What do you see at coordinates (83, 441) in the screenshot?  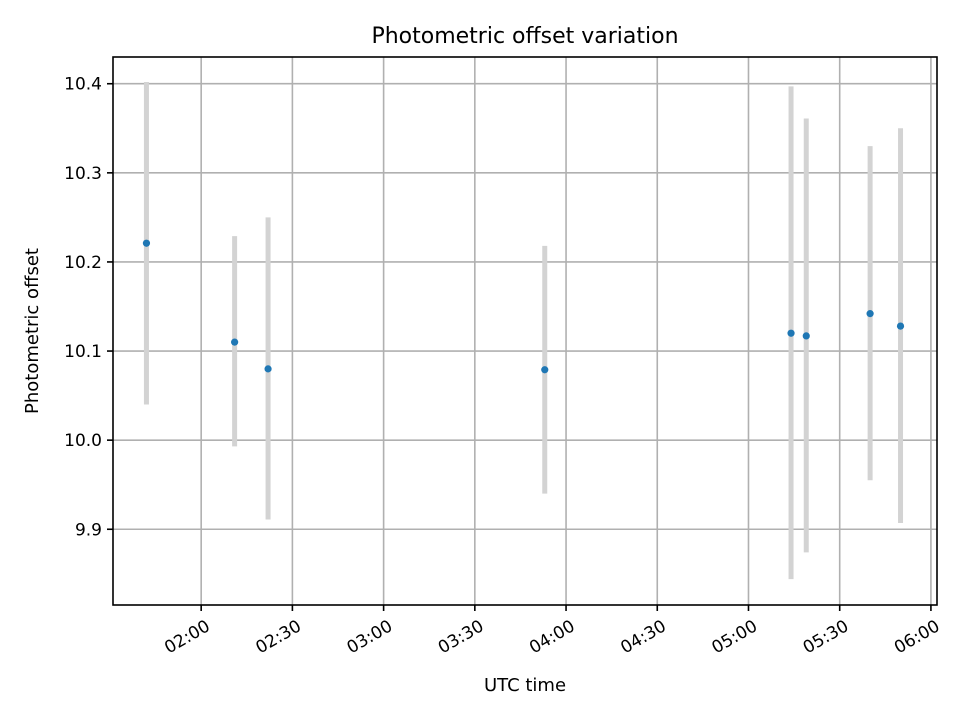 I see `y-tick-label: 10.0` at bounding box center [83, 441].